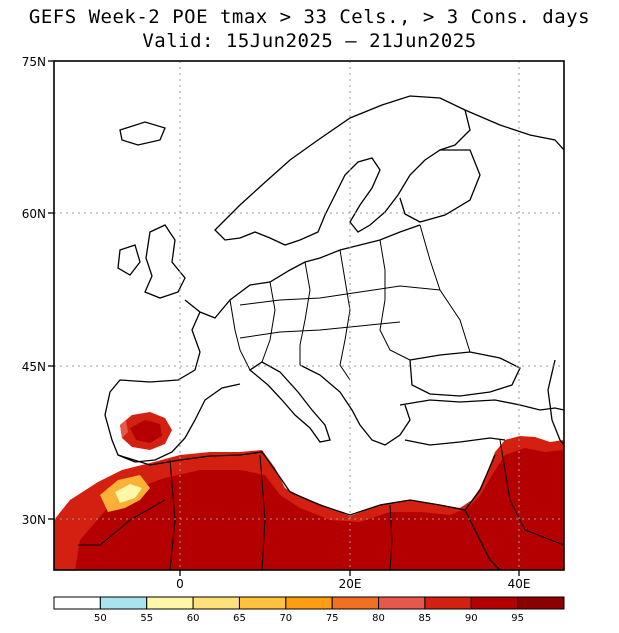 Image resolution: width=619 pixels, height=633 pixels. Describe the element at coordinates (471, 618) in the screenshot. I see `colorbar-label: 90` at that location.